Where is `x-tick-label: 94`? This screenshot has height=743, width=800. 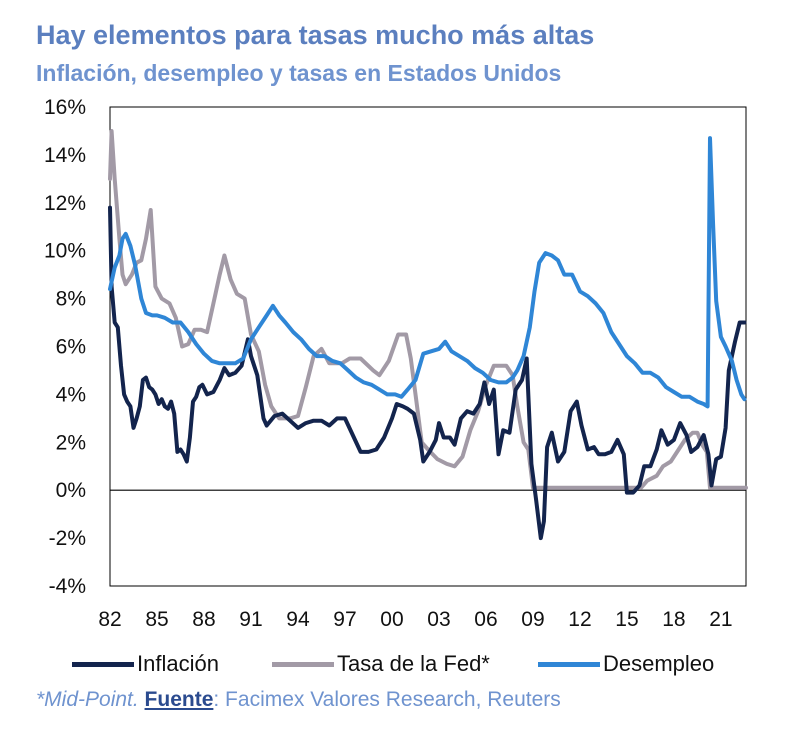 x-tick-label: 94 is located at coordinates (298, 619).